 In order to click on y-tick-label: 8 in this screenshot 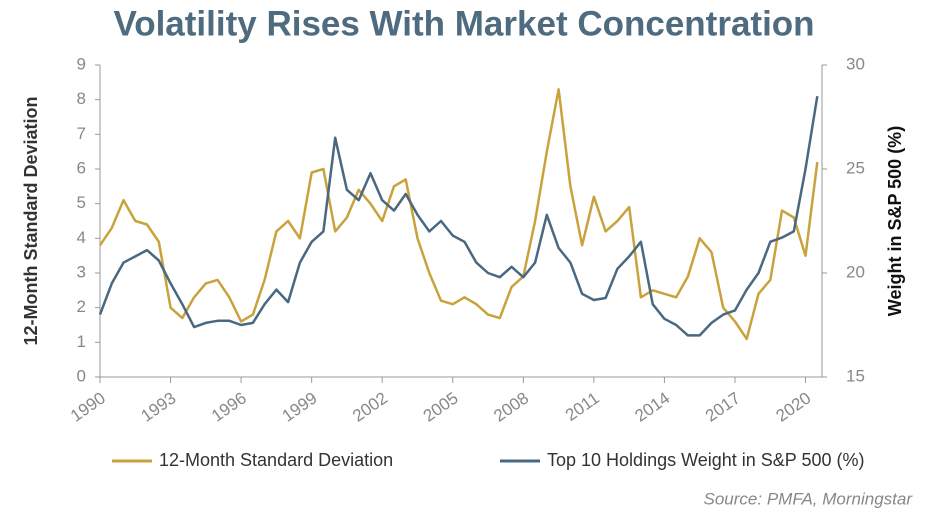, I will do `click(81, 98)`.